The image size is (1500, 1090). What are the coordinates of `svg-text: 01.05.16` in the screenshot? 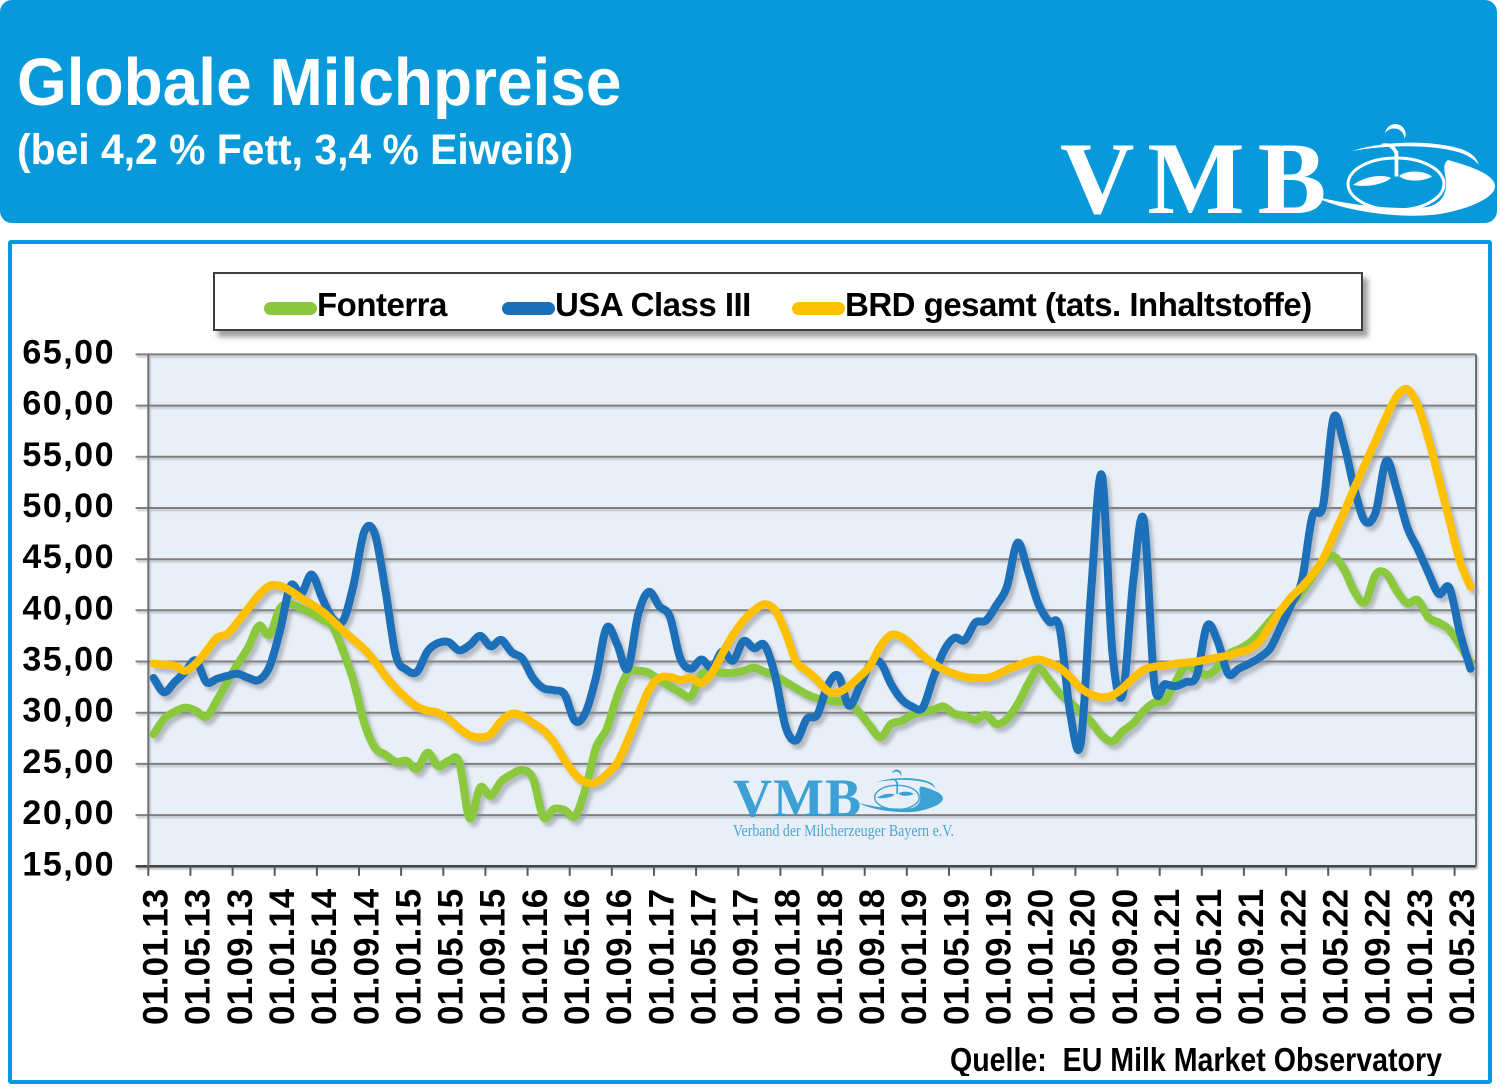 It's located at (577, 957).